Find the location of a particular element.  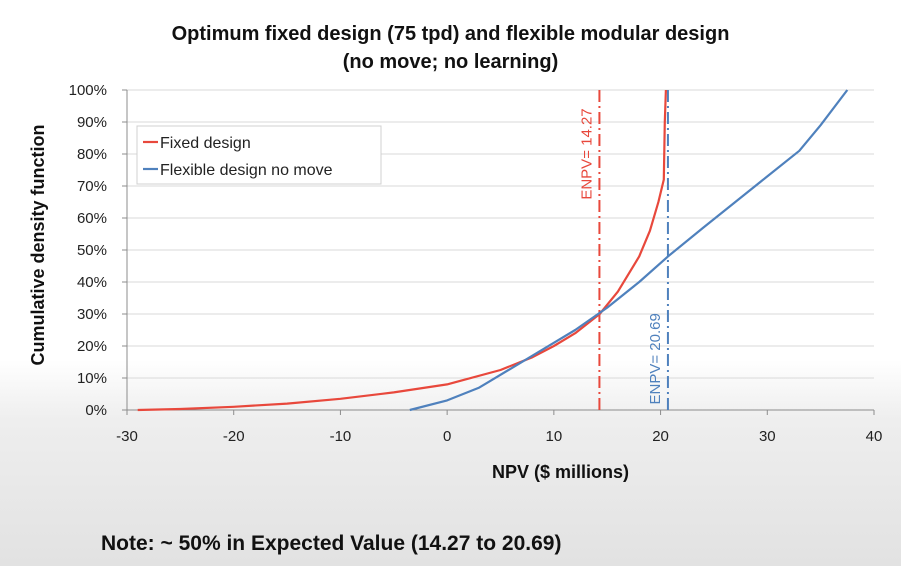

y-tick-label: 40% is located at coordinates (92, 282).